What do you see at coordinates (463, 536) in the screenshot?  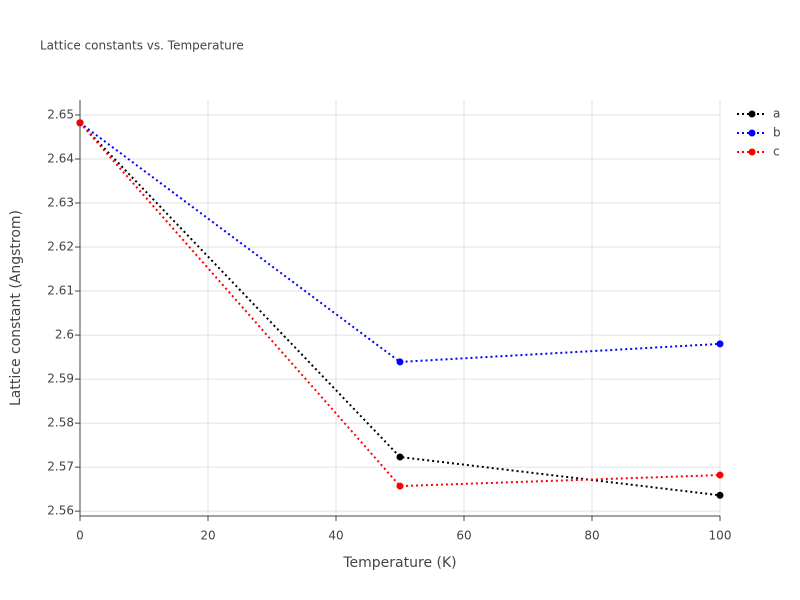 I see `x-tick-label: 60` at bounding box center [463, 536].